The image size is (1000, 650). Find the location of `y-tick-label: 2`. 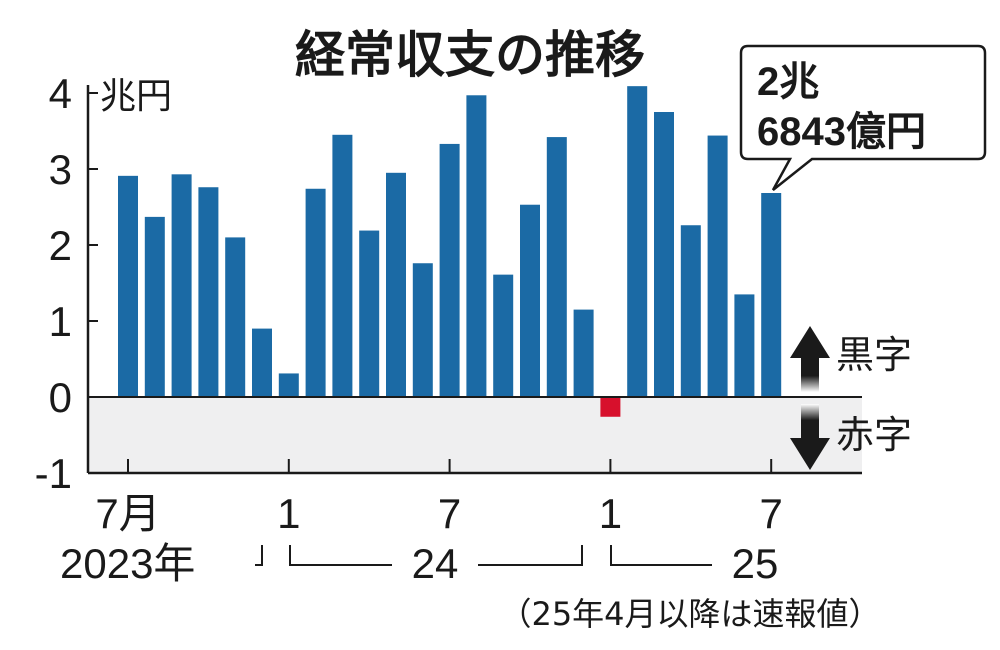

y-tick-label: 2 is located at coordinates (60, 245).